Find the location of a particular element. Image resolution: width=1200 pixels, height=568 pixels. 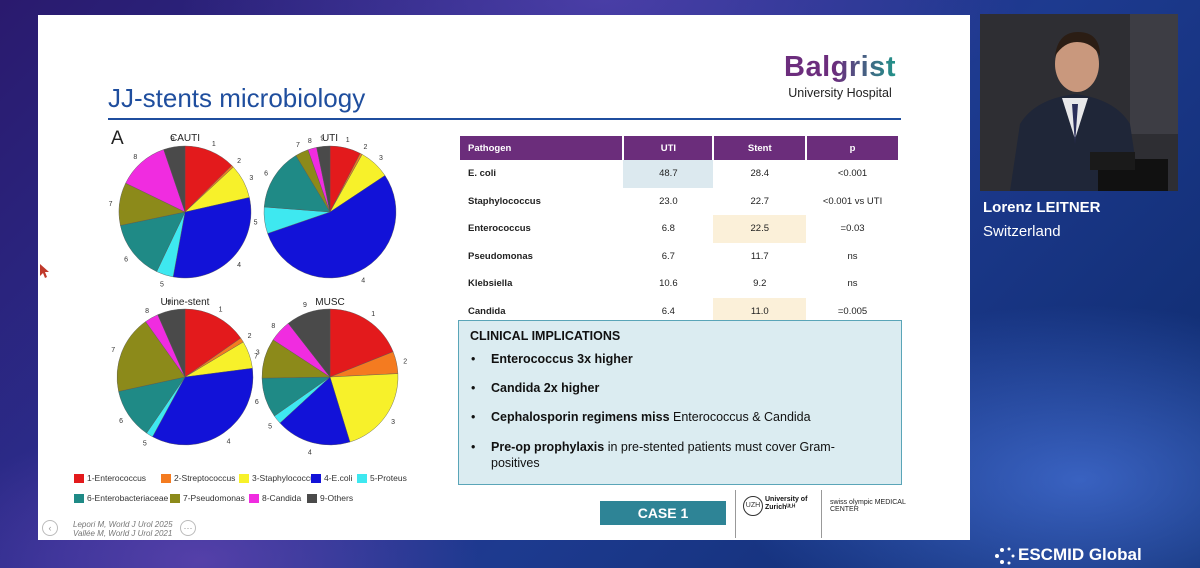

case-1-button: CASE 1 is located at coordinates (663, 513).